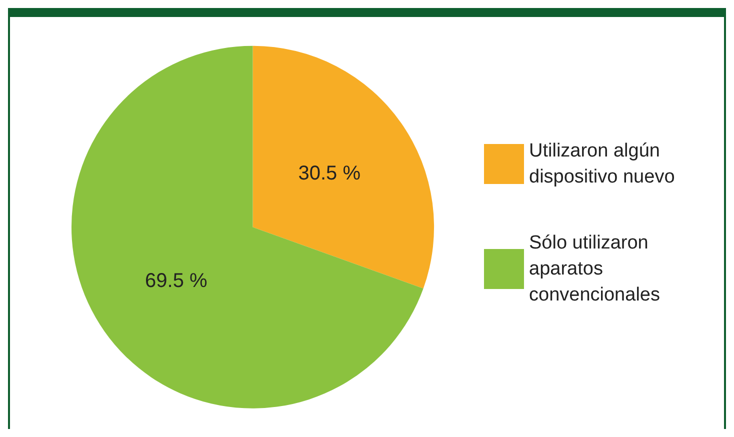 The image size is (734, 437). What do you see at coordinates (329, 173) in the screenshot?
I see `data-label: 30.5 %` at bounding box center [329, 173].